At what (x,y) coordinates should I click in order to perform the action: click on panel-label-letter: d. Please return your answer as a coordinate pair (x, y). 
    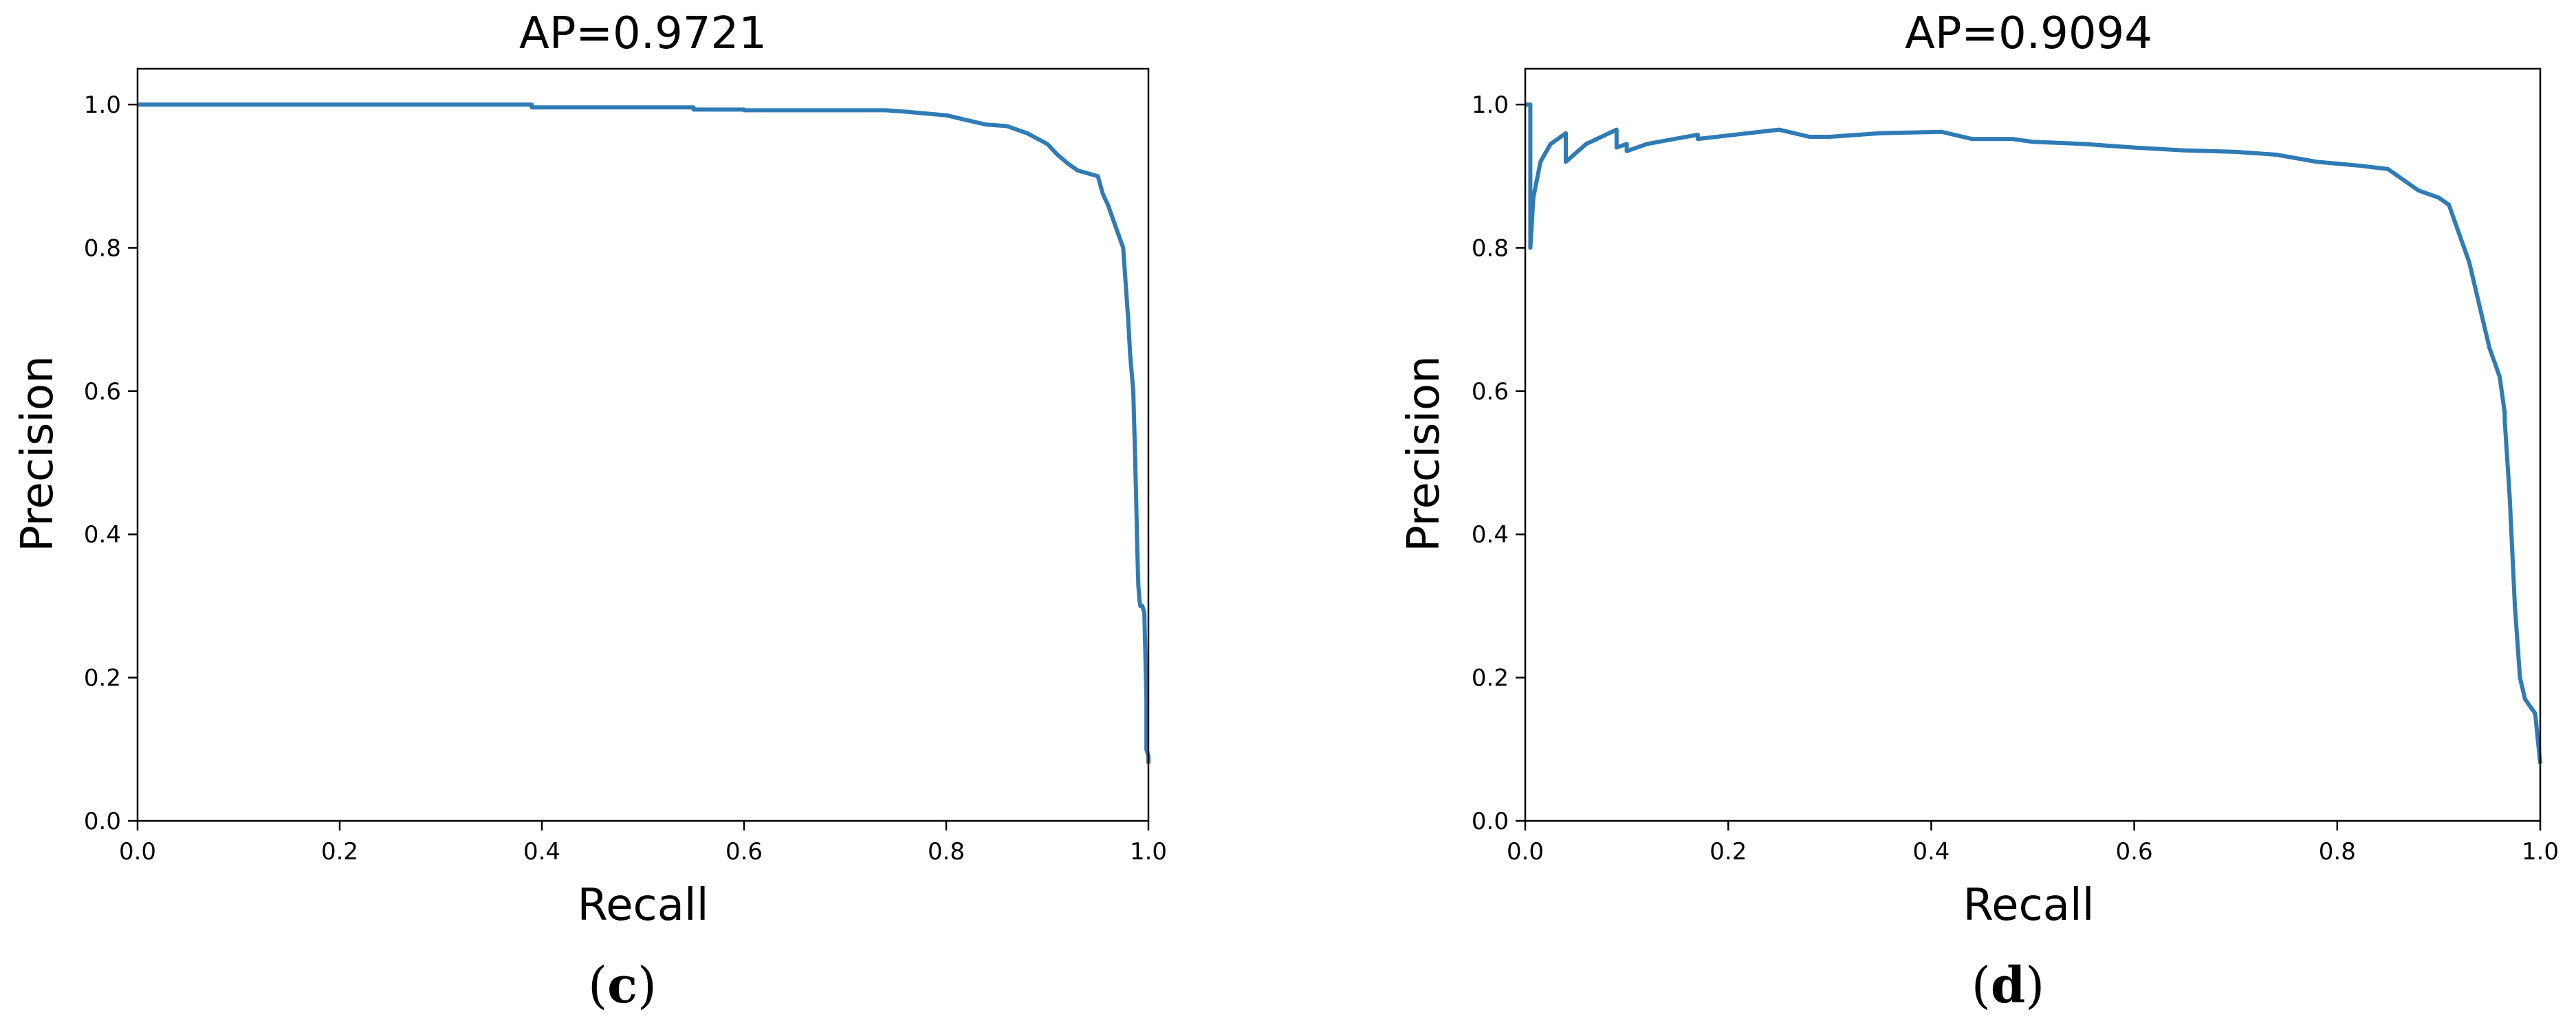
    Looking at the image, I should click on (2008, 985).